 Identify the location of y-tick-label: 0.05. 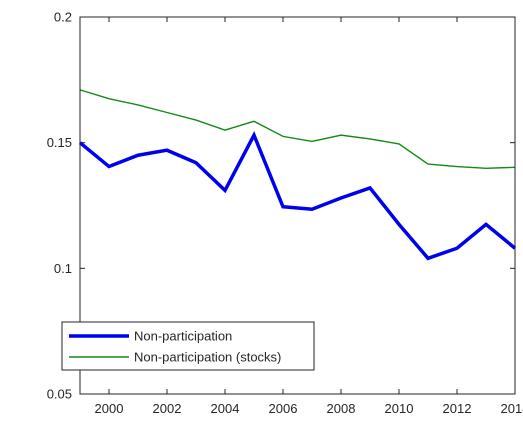
(59, 394).